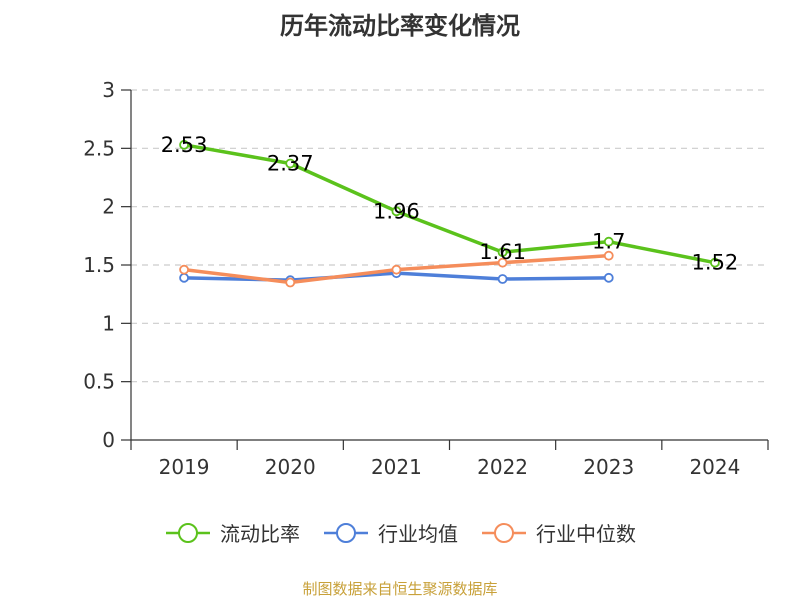 The image size is (800, 600). What do you see at coordinates (108, 207) in the screenshot?
I see `y-tick-label: 2` at bounding box center [108, 207].